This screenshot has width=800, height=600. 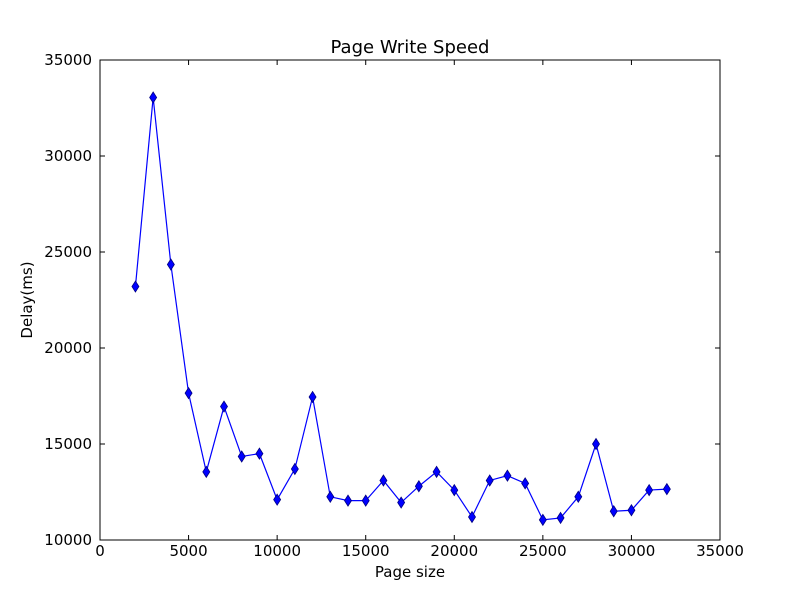 What do you see at coordinates (68, 252) in the screenshot?
I see `y-tick-label: 25000` at bounding box center [68, 252].